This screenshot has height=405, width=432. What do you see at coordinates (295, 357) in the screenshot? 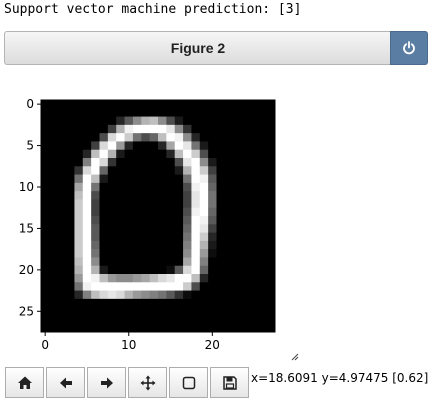
I see `resize-handle-icon` at bounding box center [295, 357].